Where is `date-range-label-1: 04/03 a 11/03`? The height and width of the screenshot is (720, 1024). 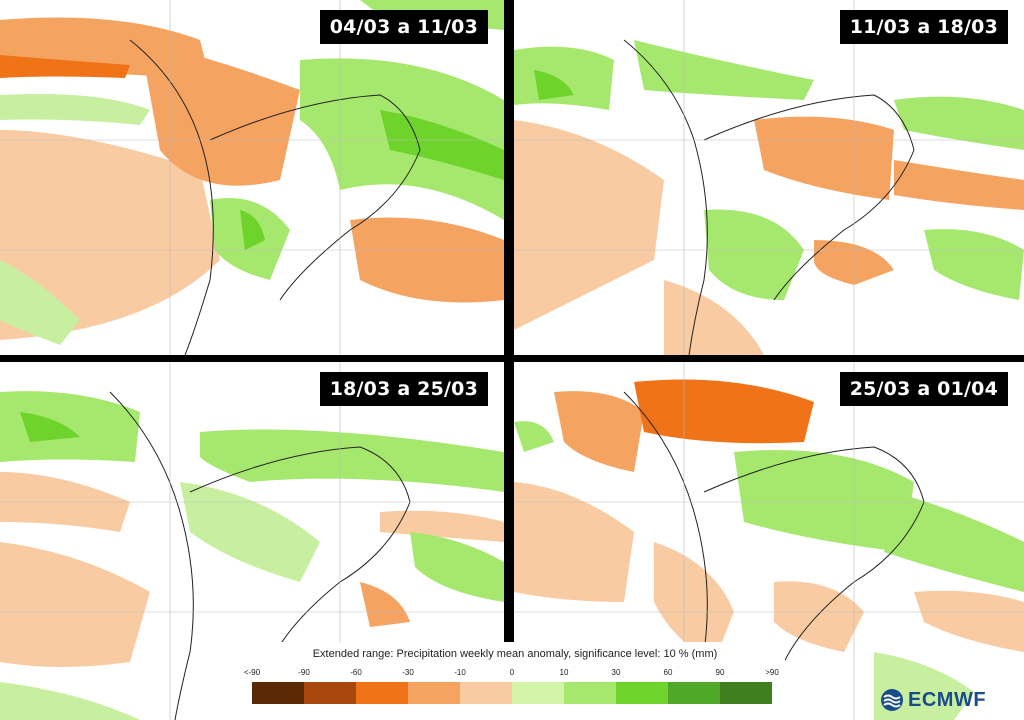 date-range-label-1: 04/03 a 11/03 is located at coordinates (403, 27).